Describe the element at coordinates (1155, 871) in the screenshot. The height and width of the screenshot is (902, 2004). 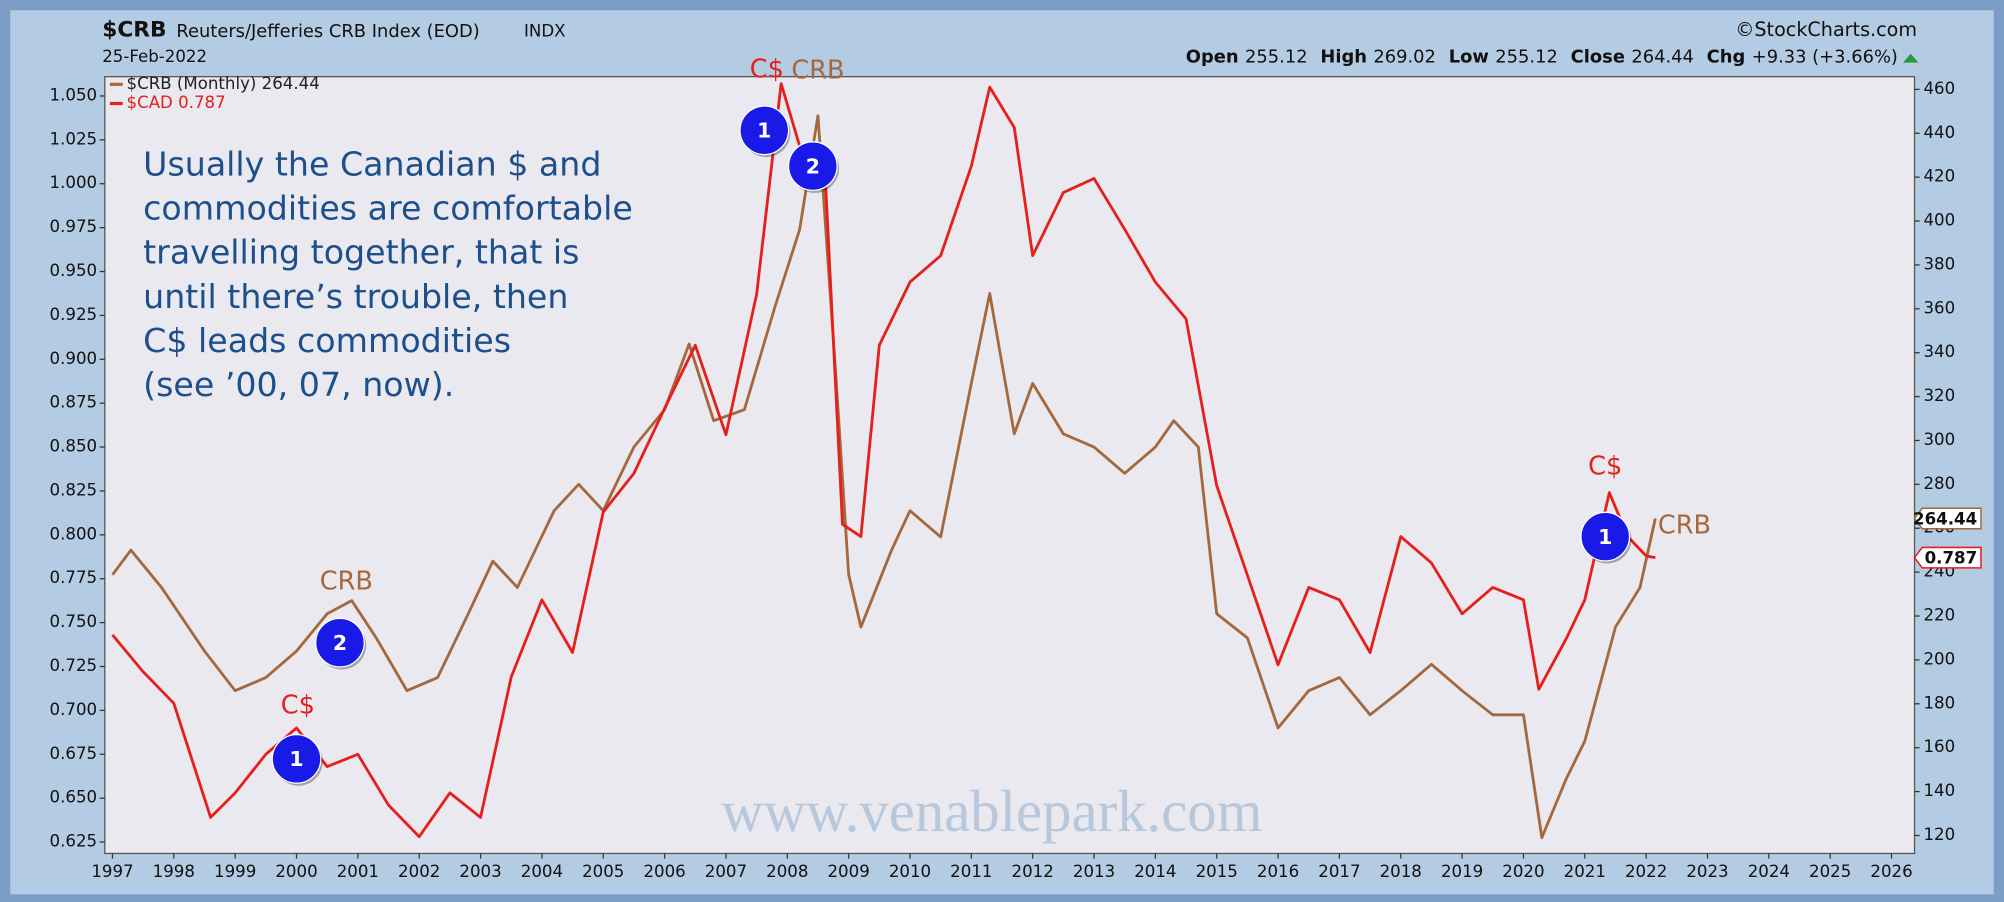
I see `x-tick-label: 2014` at that location.